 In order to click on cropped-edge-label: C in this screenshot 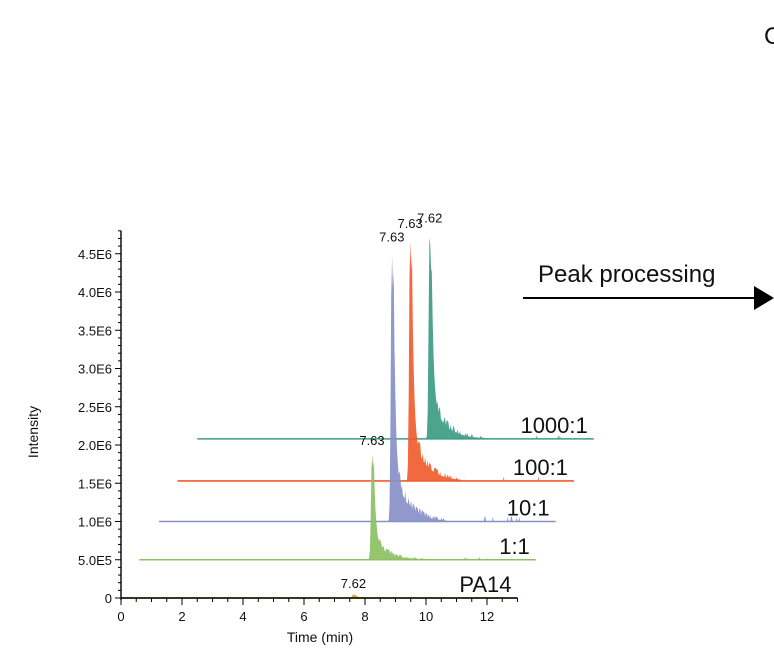, I will do `click(769, 36)`.